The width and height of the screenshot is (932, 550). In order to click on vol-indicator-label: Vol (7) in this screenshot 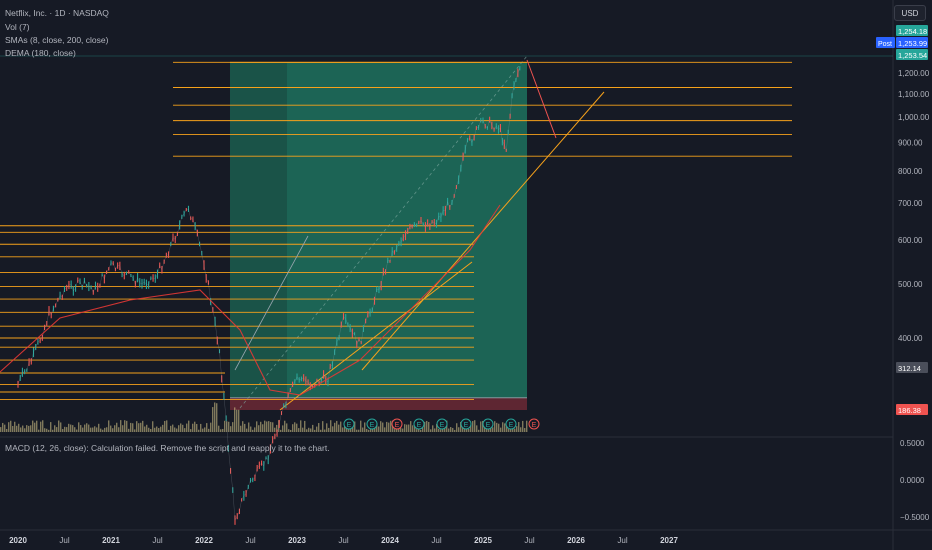, I will do `click(17, 27)`.